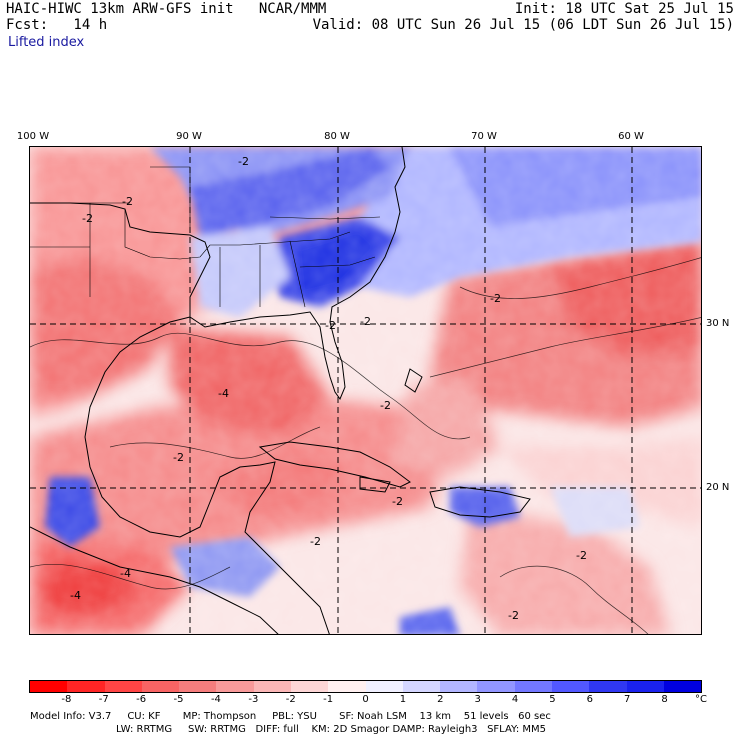 The height and width of the screenshot is (740, 740). I want to click on lon-label-60w: 60 W, so click(631, 136).